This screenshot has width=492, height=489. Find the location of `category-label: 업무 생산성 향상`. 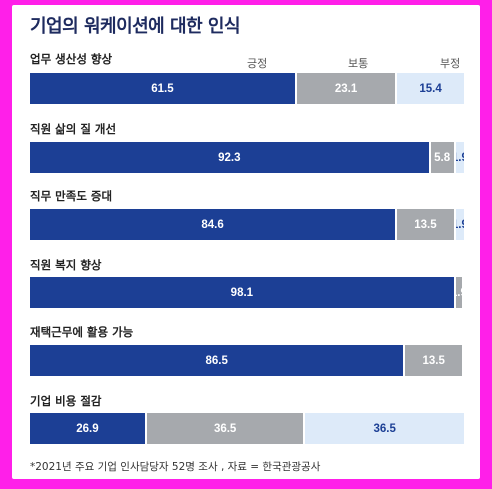

category-label: 업무 생산성 향상 is located at coordinates (71, 59).